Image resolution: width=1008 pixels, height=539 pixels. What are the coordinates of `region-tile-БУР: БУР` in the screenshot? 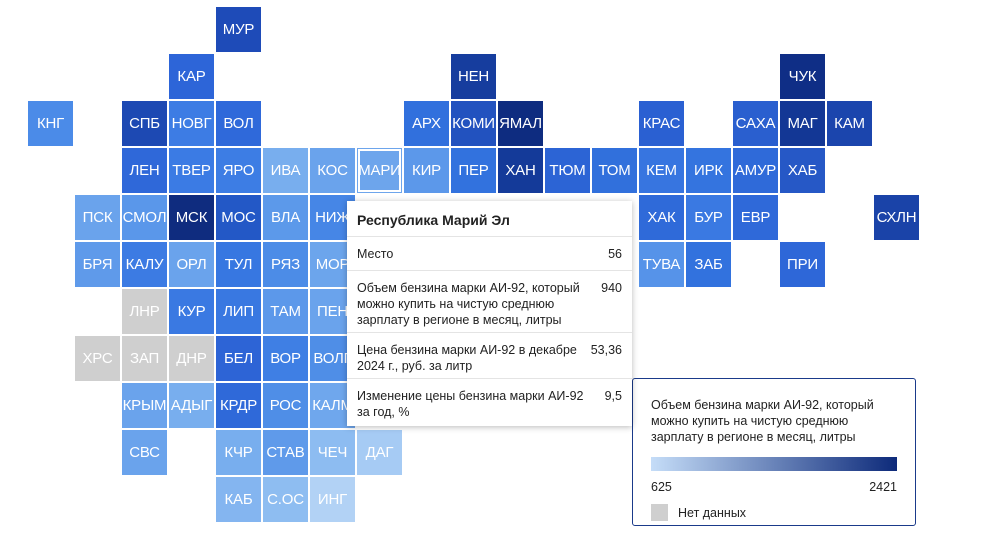 It's located at (708, 217).